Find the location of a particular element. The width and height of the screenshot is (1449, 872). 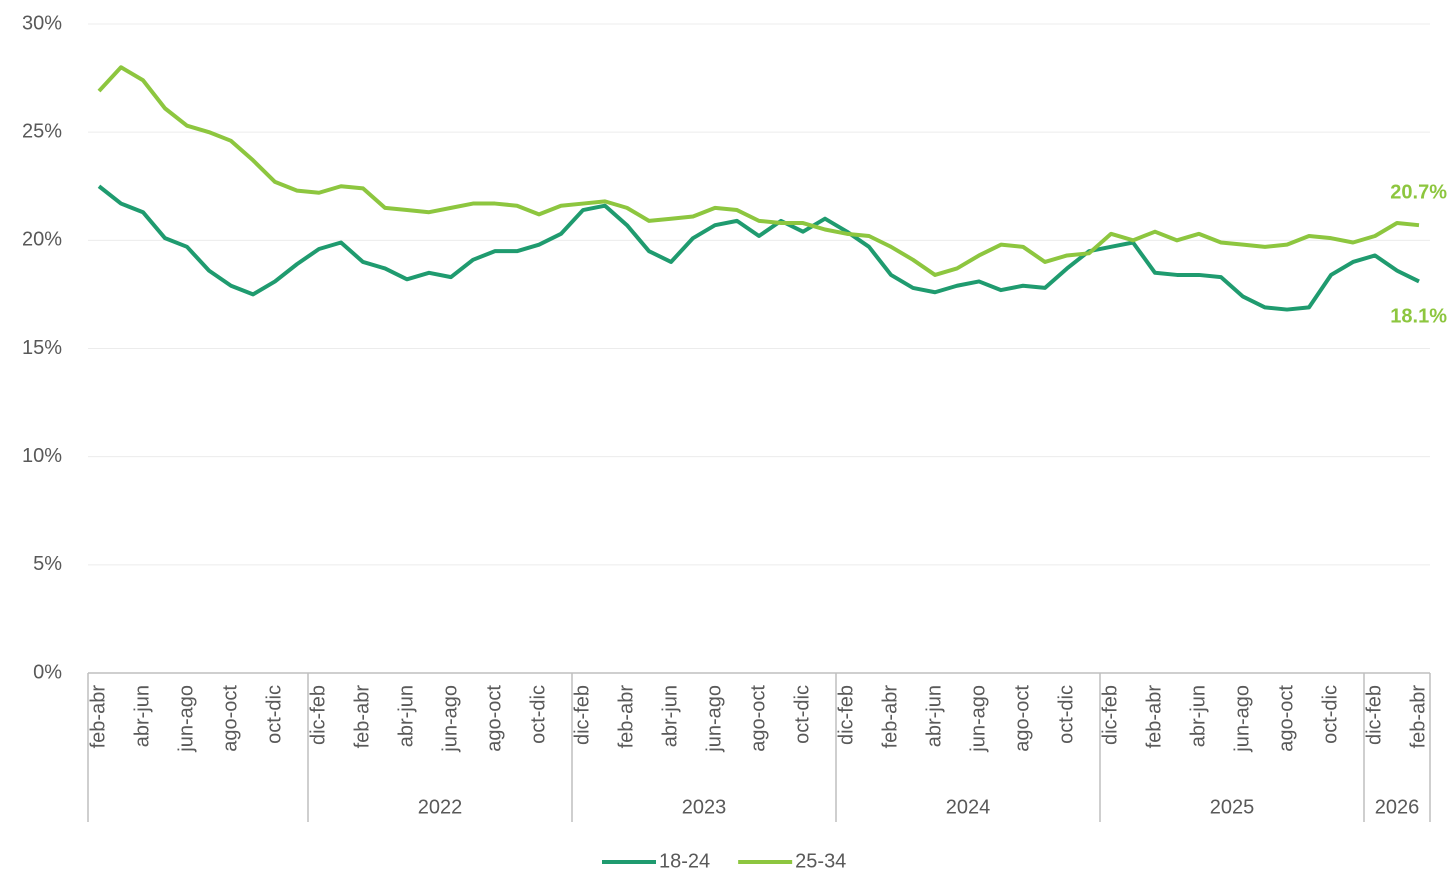

y-tick-label: 20% is located at coordinates (42, 240).